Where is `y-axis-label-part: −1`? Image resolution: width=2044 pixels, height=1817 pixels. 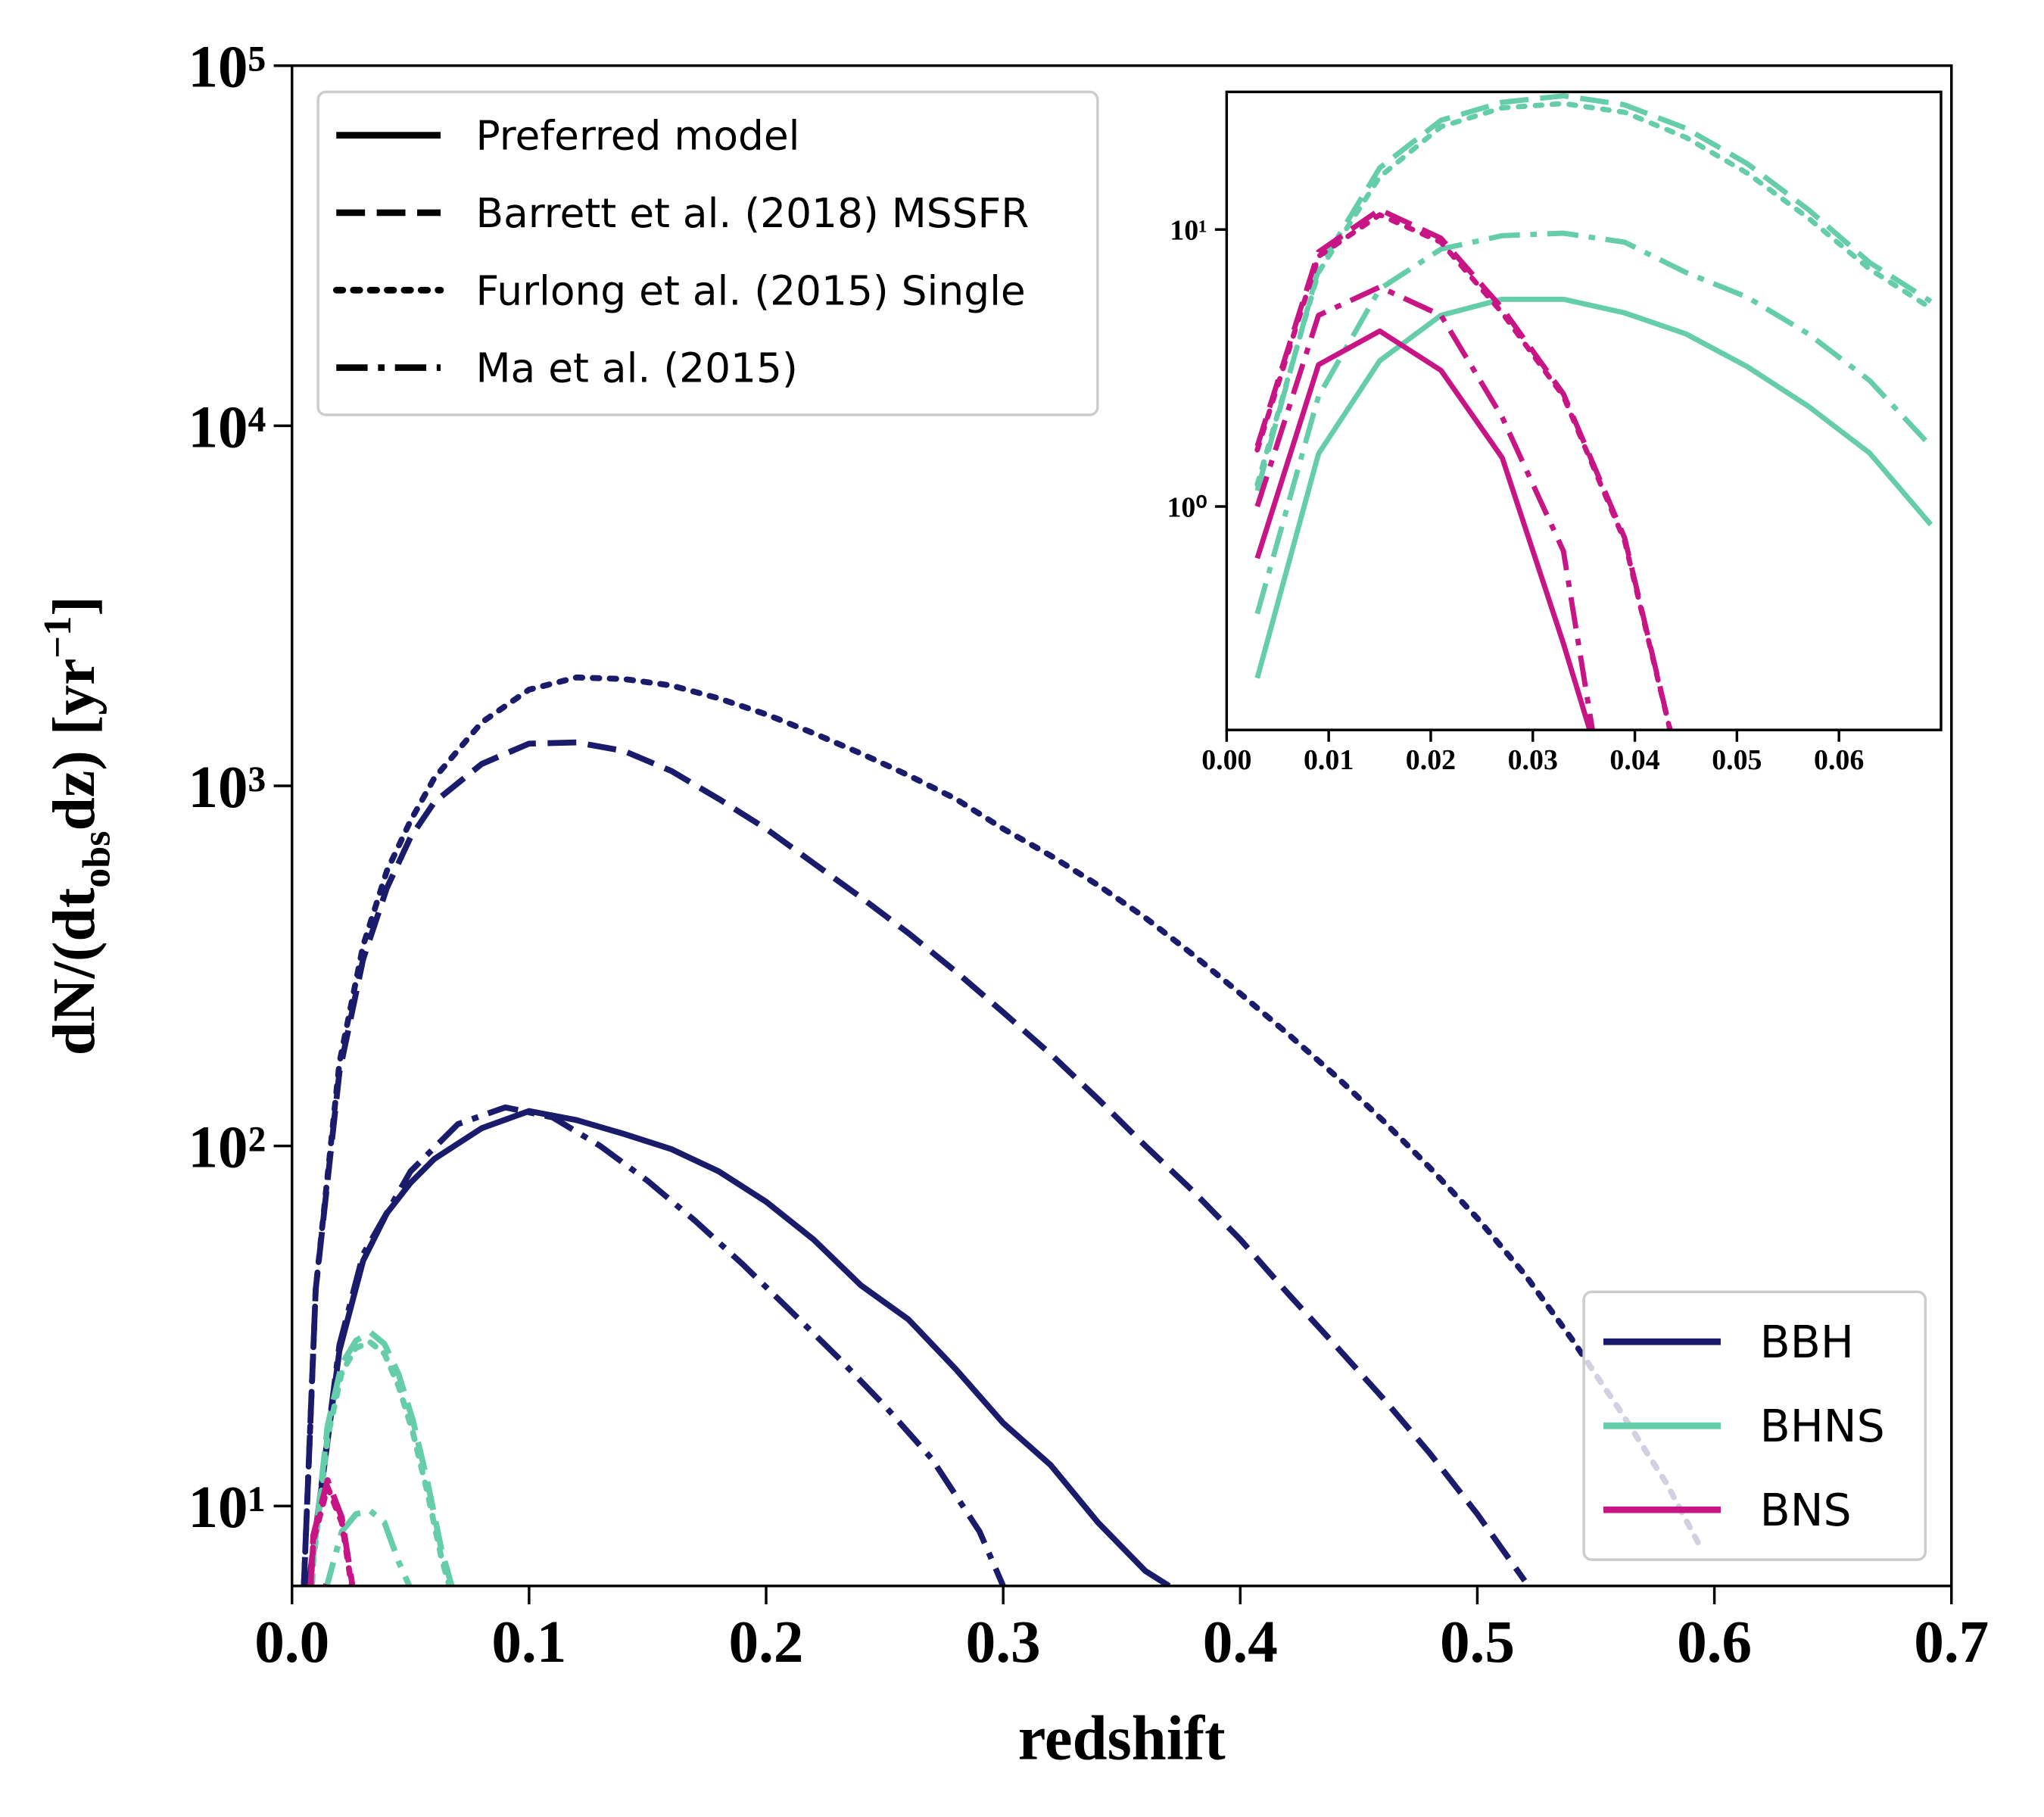
y-axis-label-part: −1 is located at coordinates (57, 637).